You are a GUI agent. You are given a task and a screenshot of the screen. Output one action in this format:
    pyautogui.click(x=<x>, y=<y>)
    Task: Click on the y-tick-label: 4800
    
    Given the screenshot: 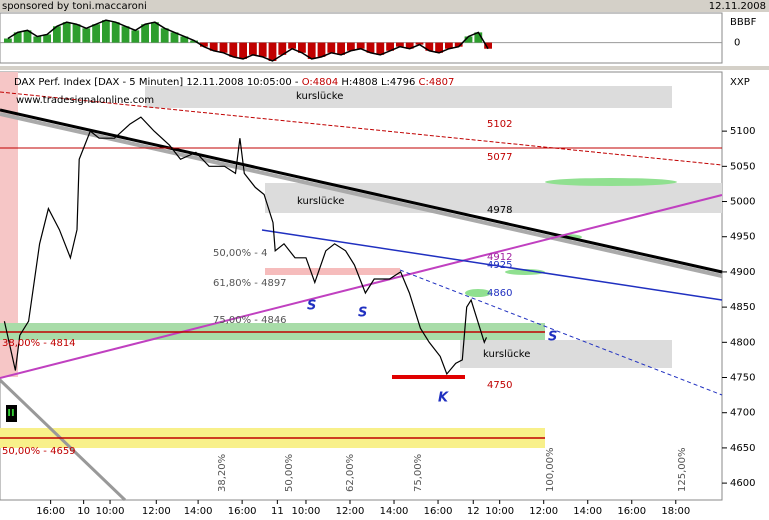 What is the action you would take?
    pyautogui.click(x=742, y=342)
    